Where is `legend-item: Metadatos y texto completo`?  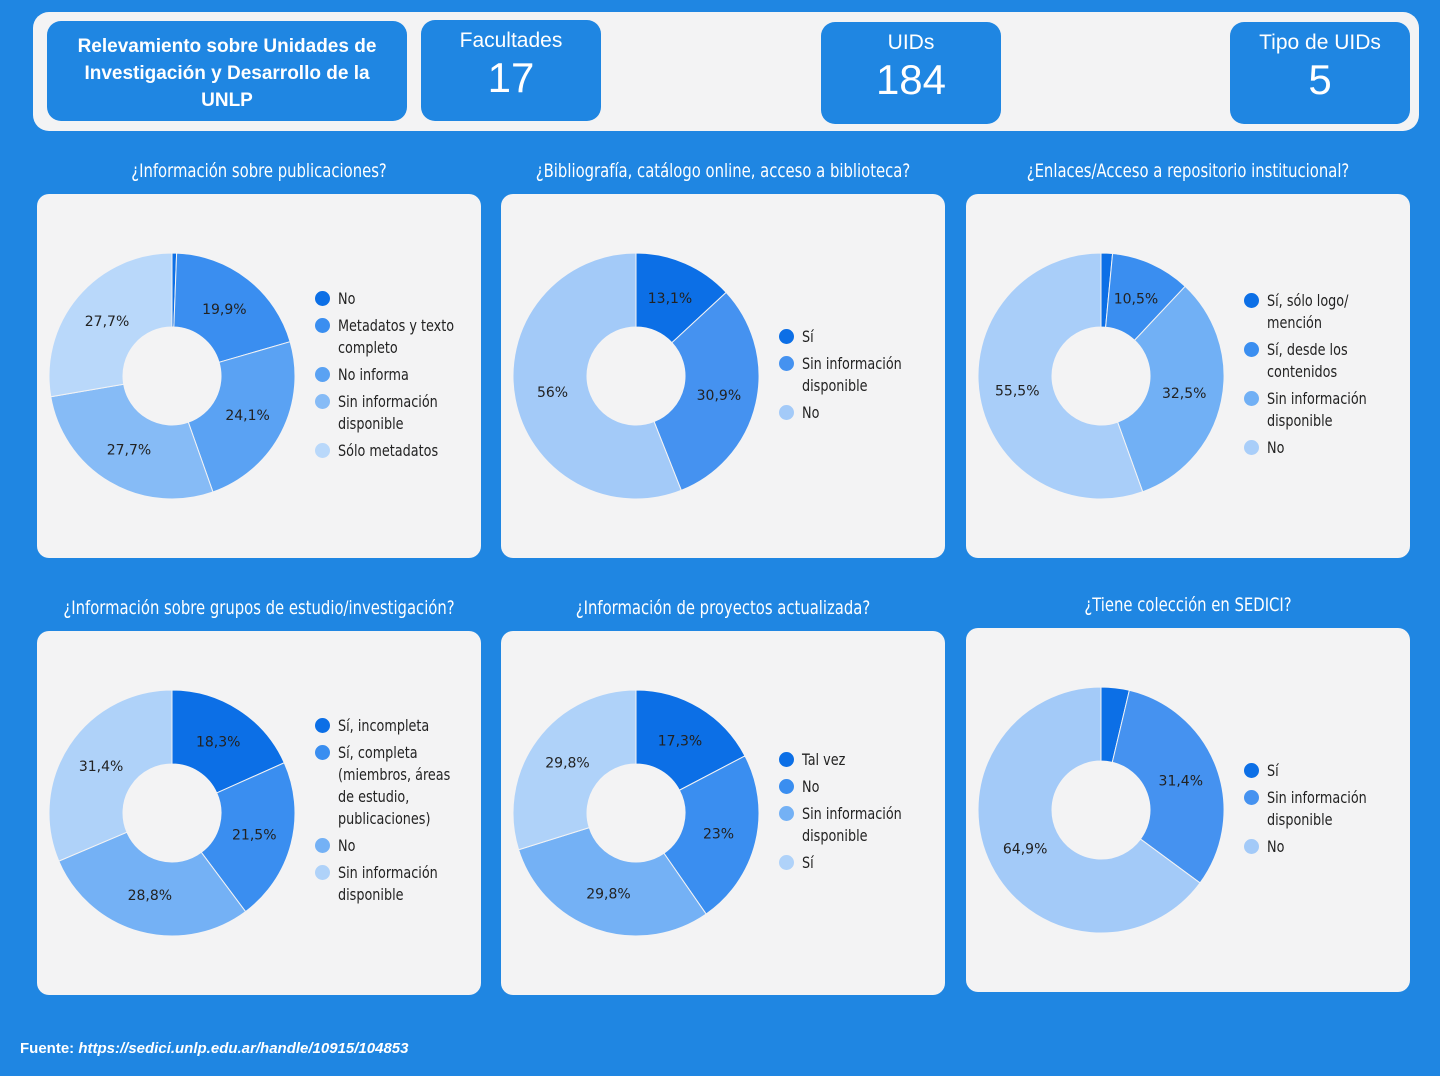
legend-item: Metadatos y texto completo is located at coordinates (401, 337).